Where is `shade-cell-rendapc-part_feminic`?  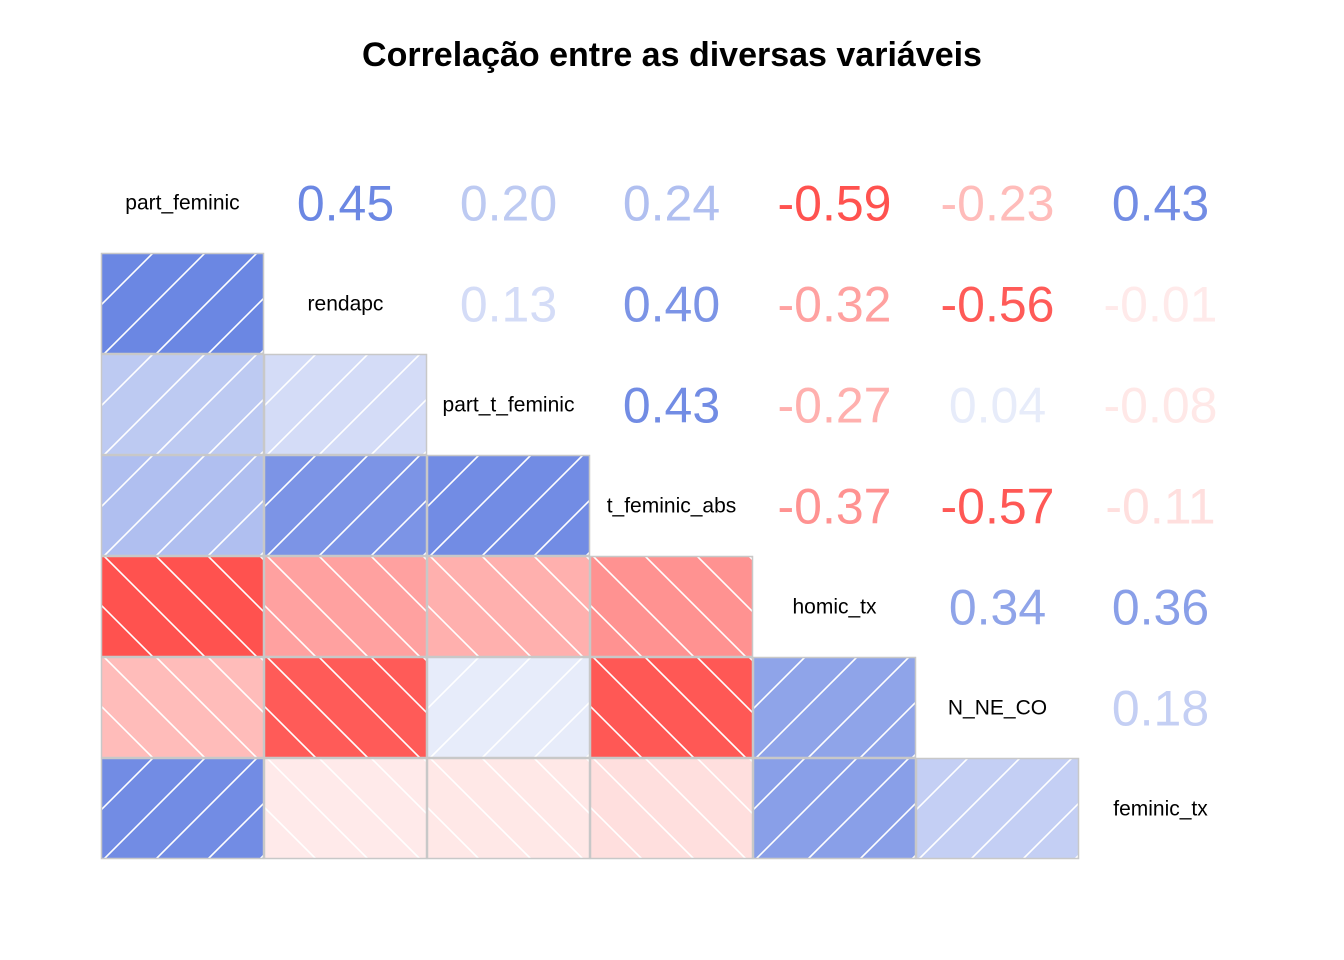
shade-cell-rendapc-part_feminic is located at coordinates (182, 303).